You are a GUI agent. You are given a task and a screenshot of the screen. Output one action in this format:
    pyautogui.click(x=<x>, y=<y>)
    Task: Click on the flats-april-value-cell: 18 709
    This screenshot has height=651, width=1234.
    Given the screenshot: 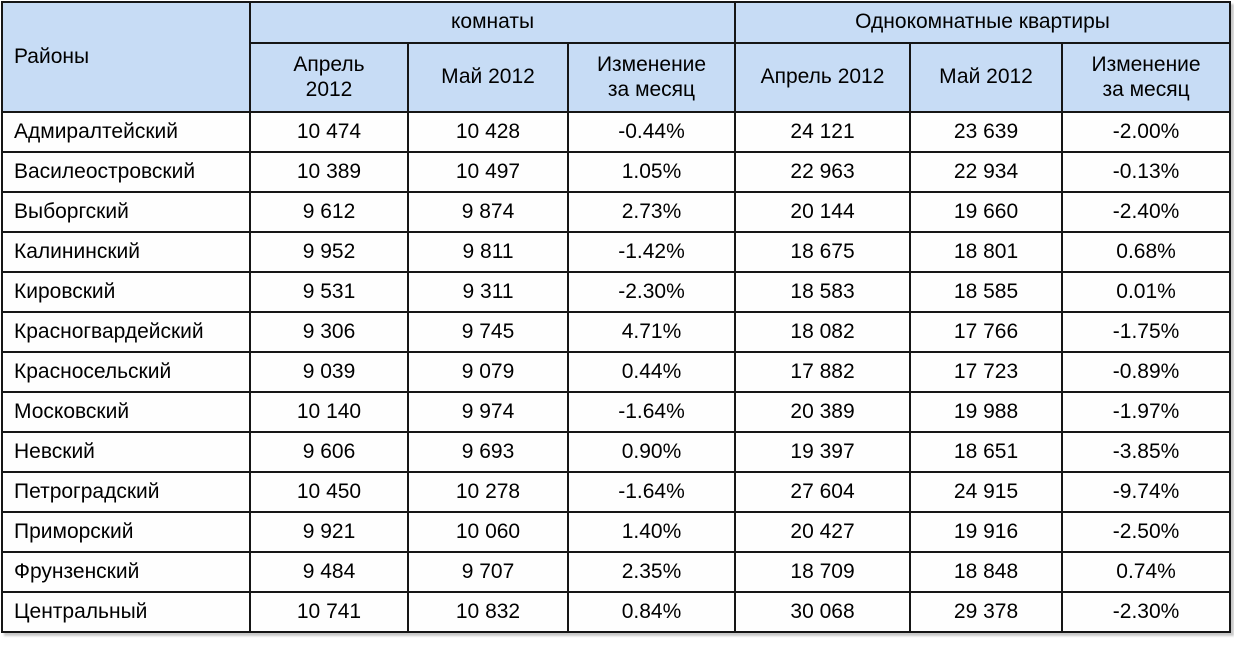 What is the action you would take?
    pyautogui.click(x=823, y=572)
    